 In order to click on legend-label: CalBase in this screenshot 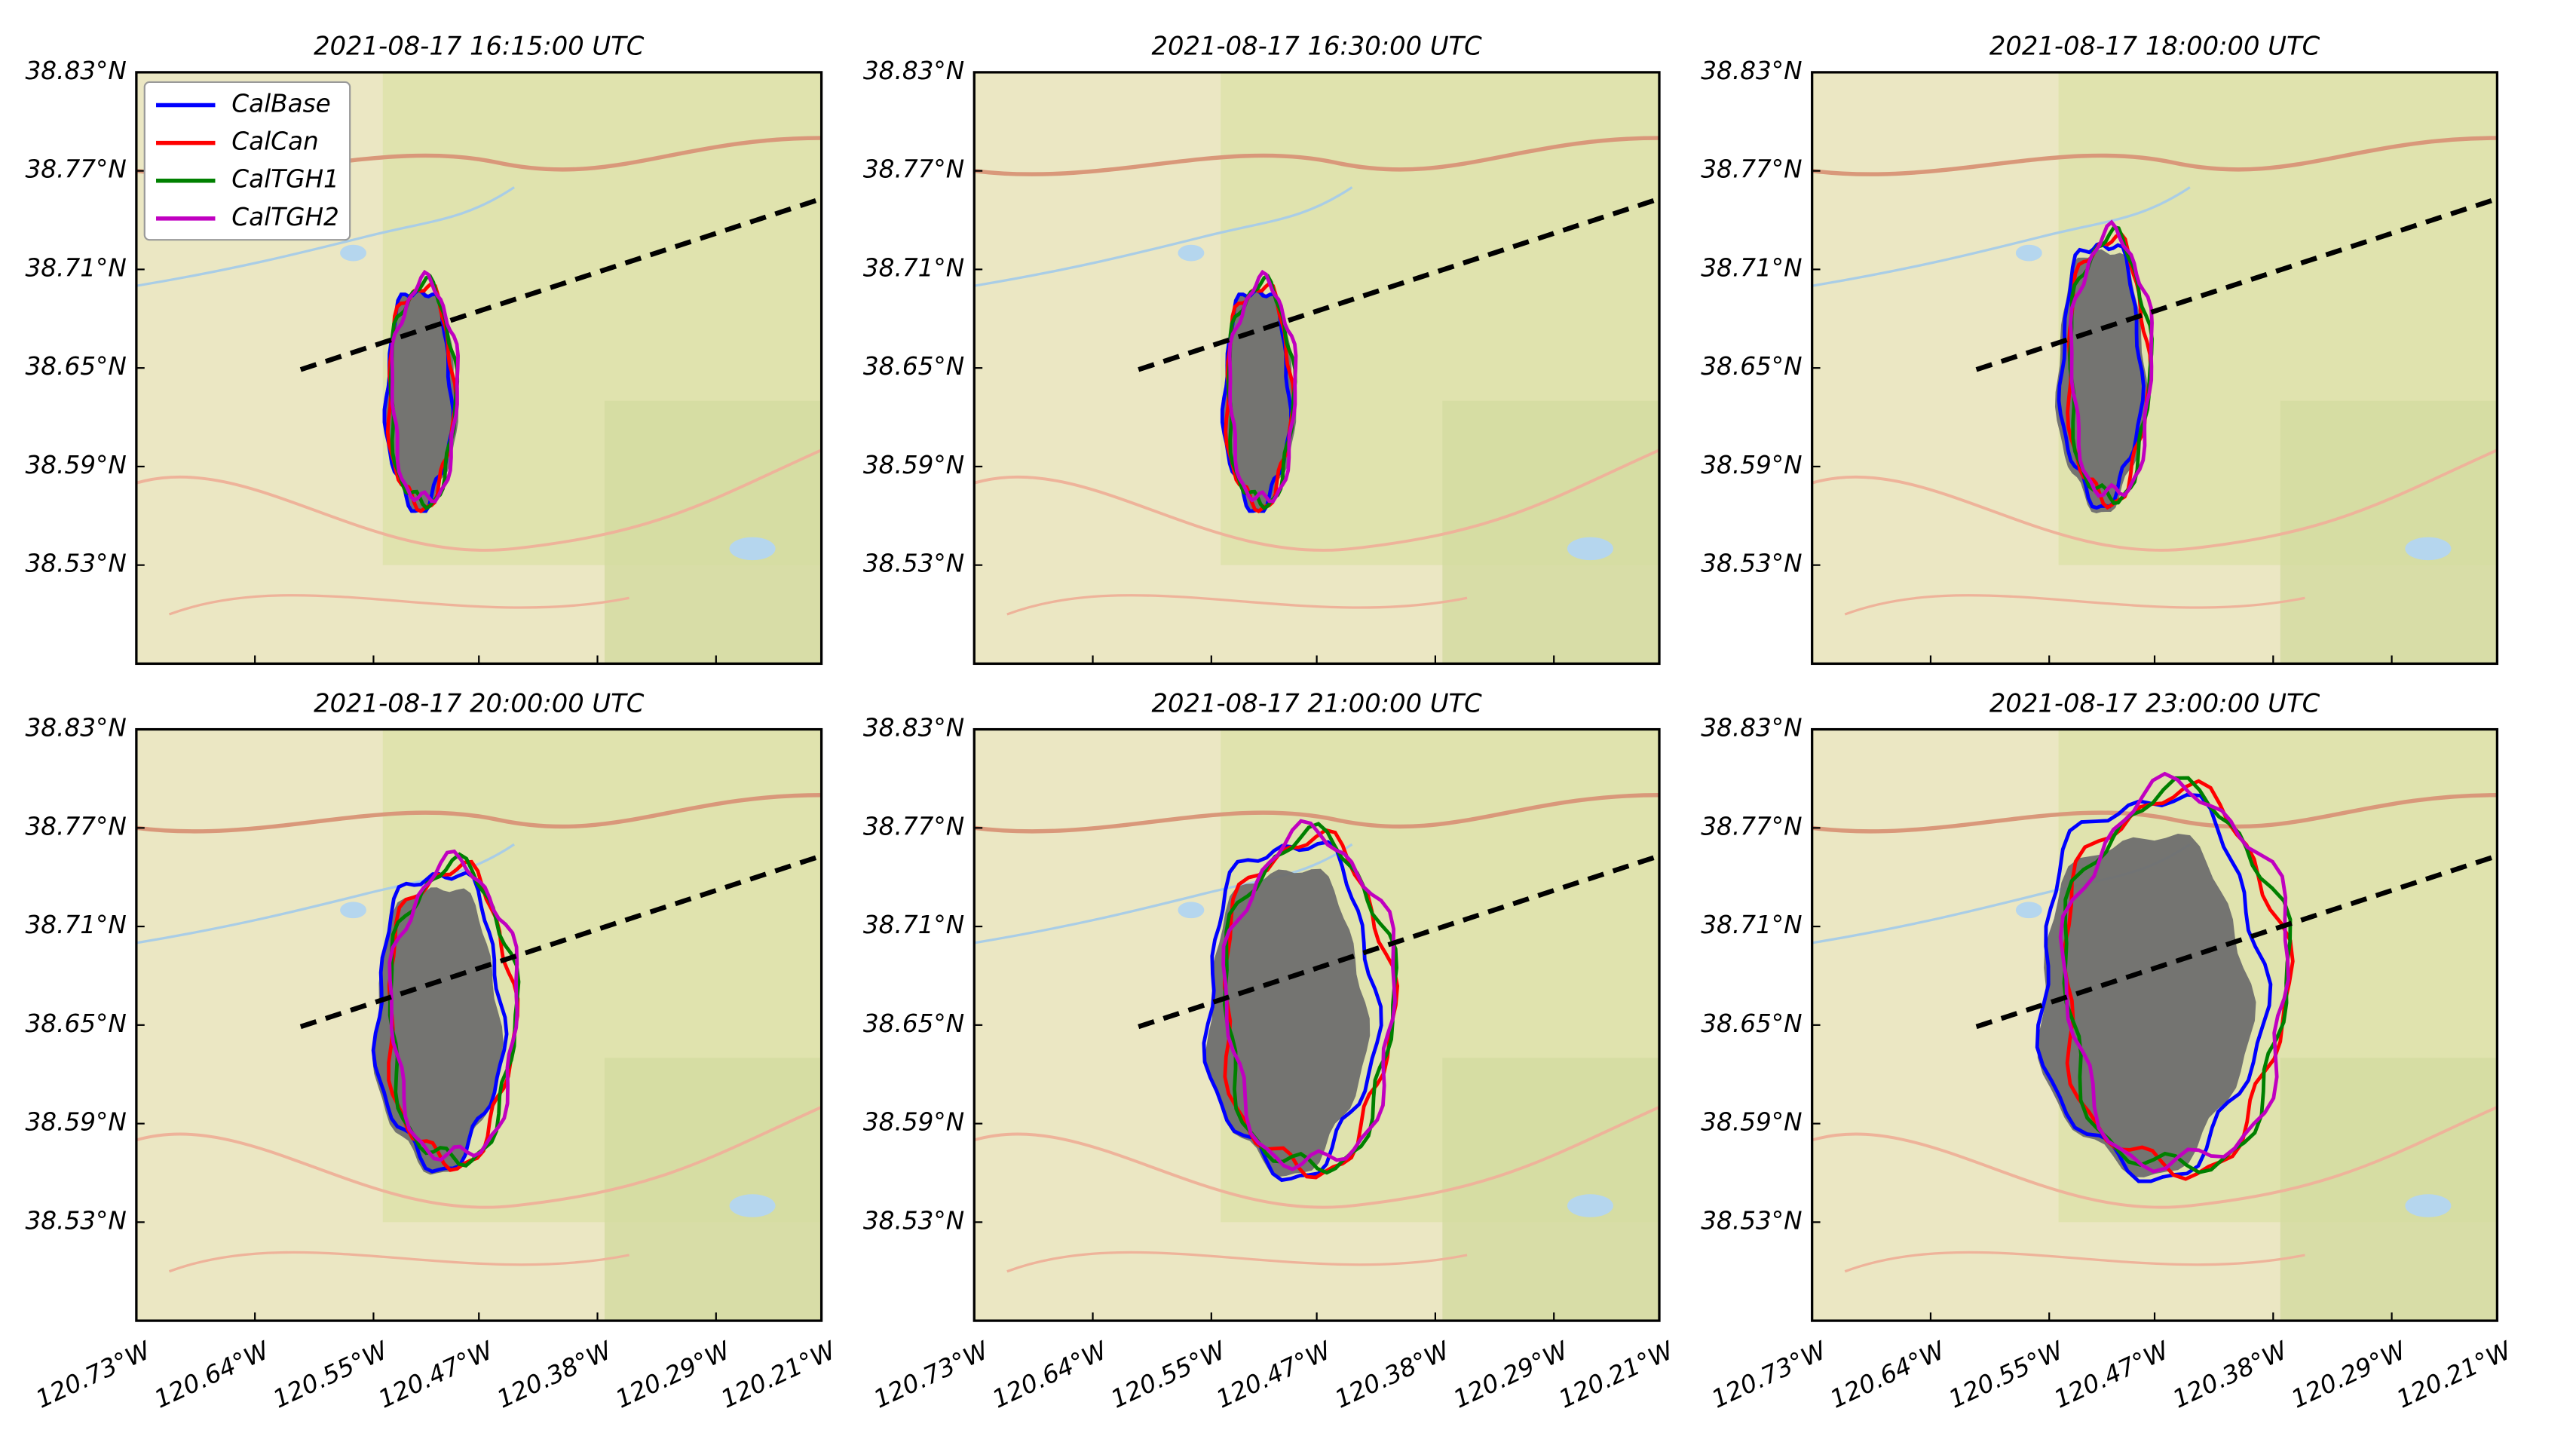, I will do `click(280, 104)`.